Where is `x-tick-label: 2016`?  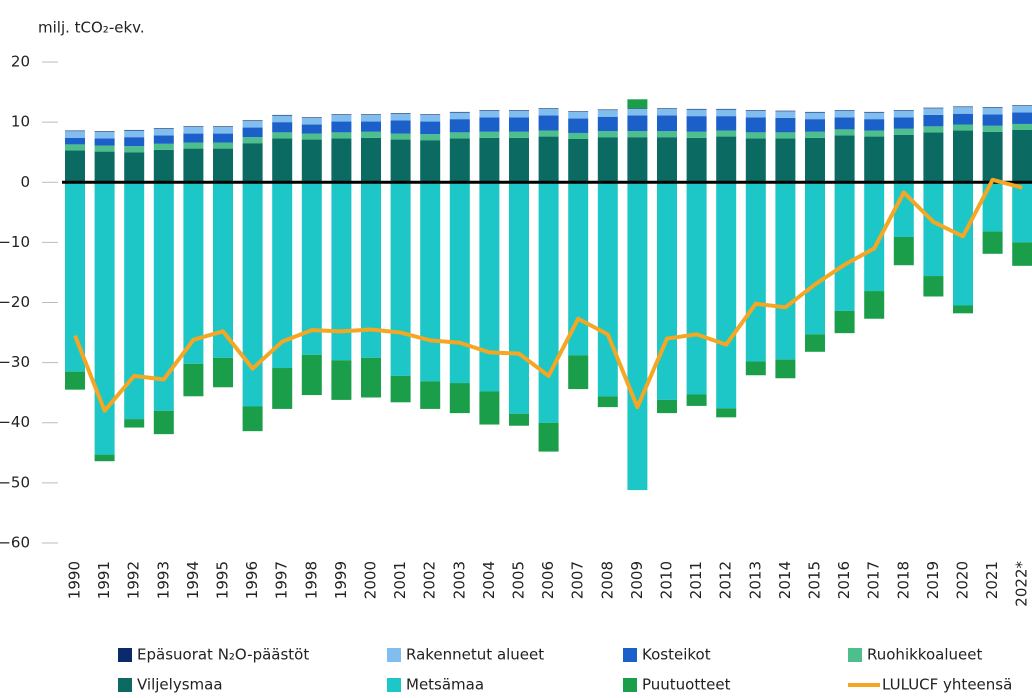
x-tick-label: 2016 is located at coordinates (844, 580).